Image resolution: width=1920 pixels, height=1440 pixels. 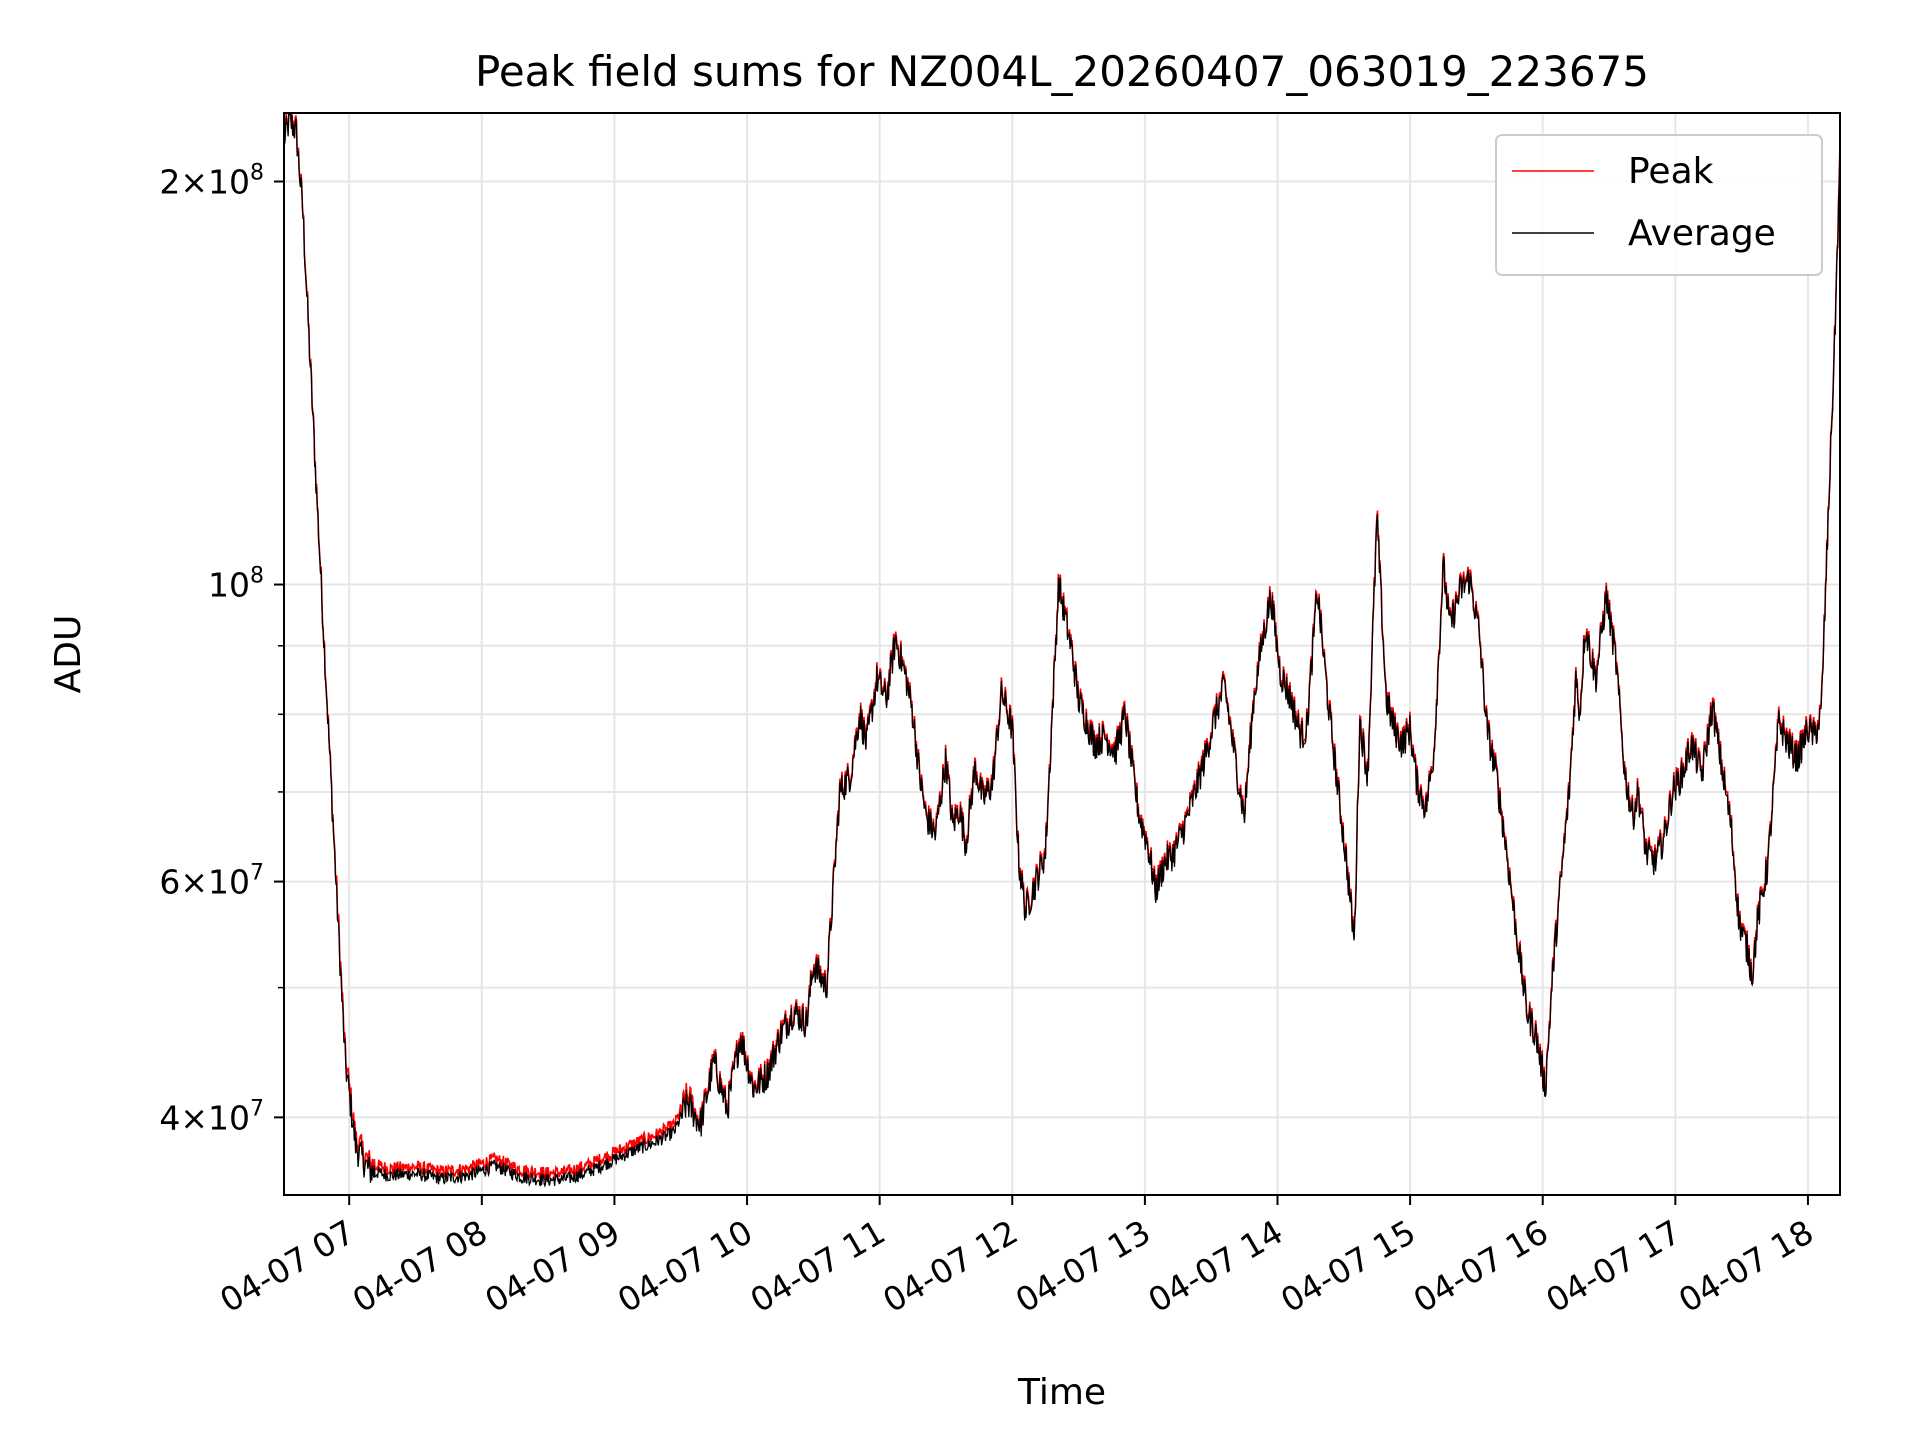 What do you see at coordinates (1671, 171) in the screenshot?
I see `legend-label-peak: Peak` at bounding box center [1671, 171].